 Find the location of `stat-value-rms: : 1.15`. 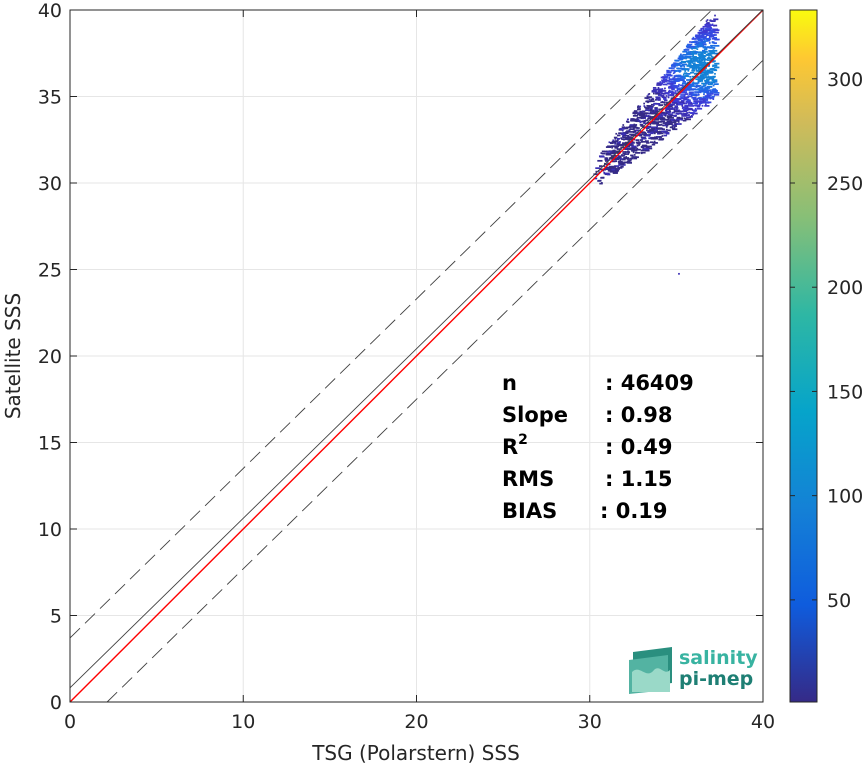

stat-value-rms: : 1.15 is located at coordinates (639, 479).